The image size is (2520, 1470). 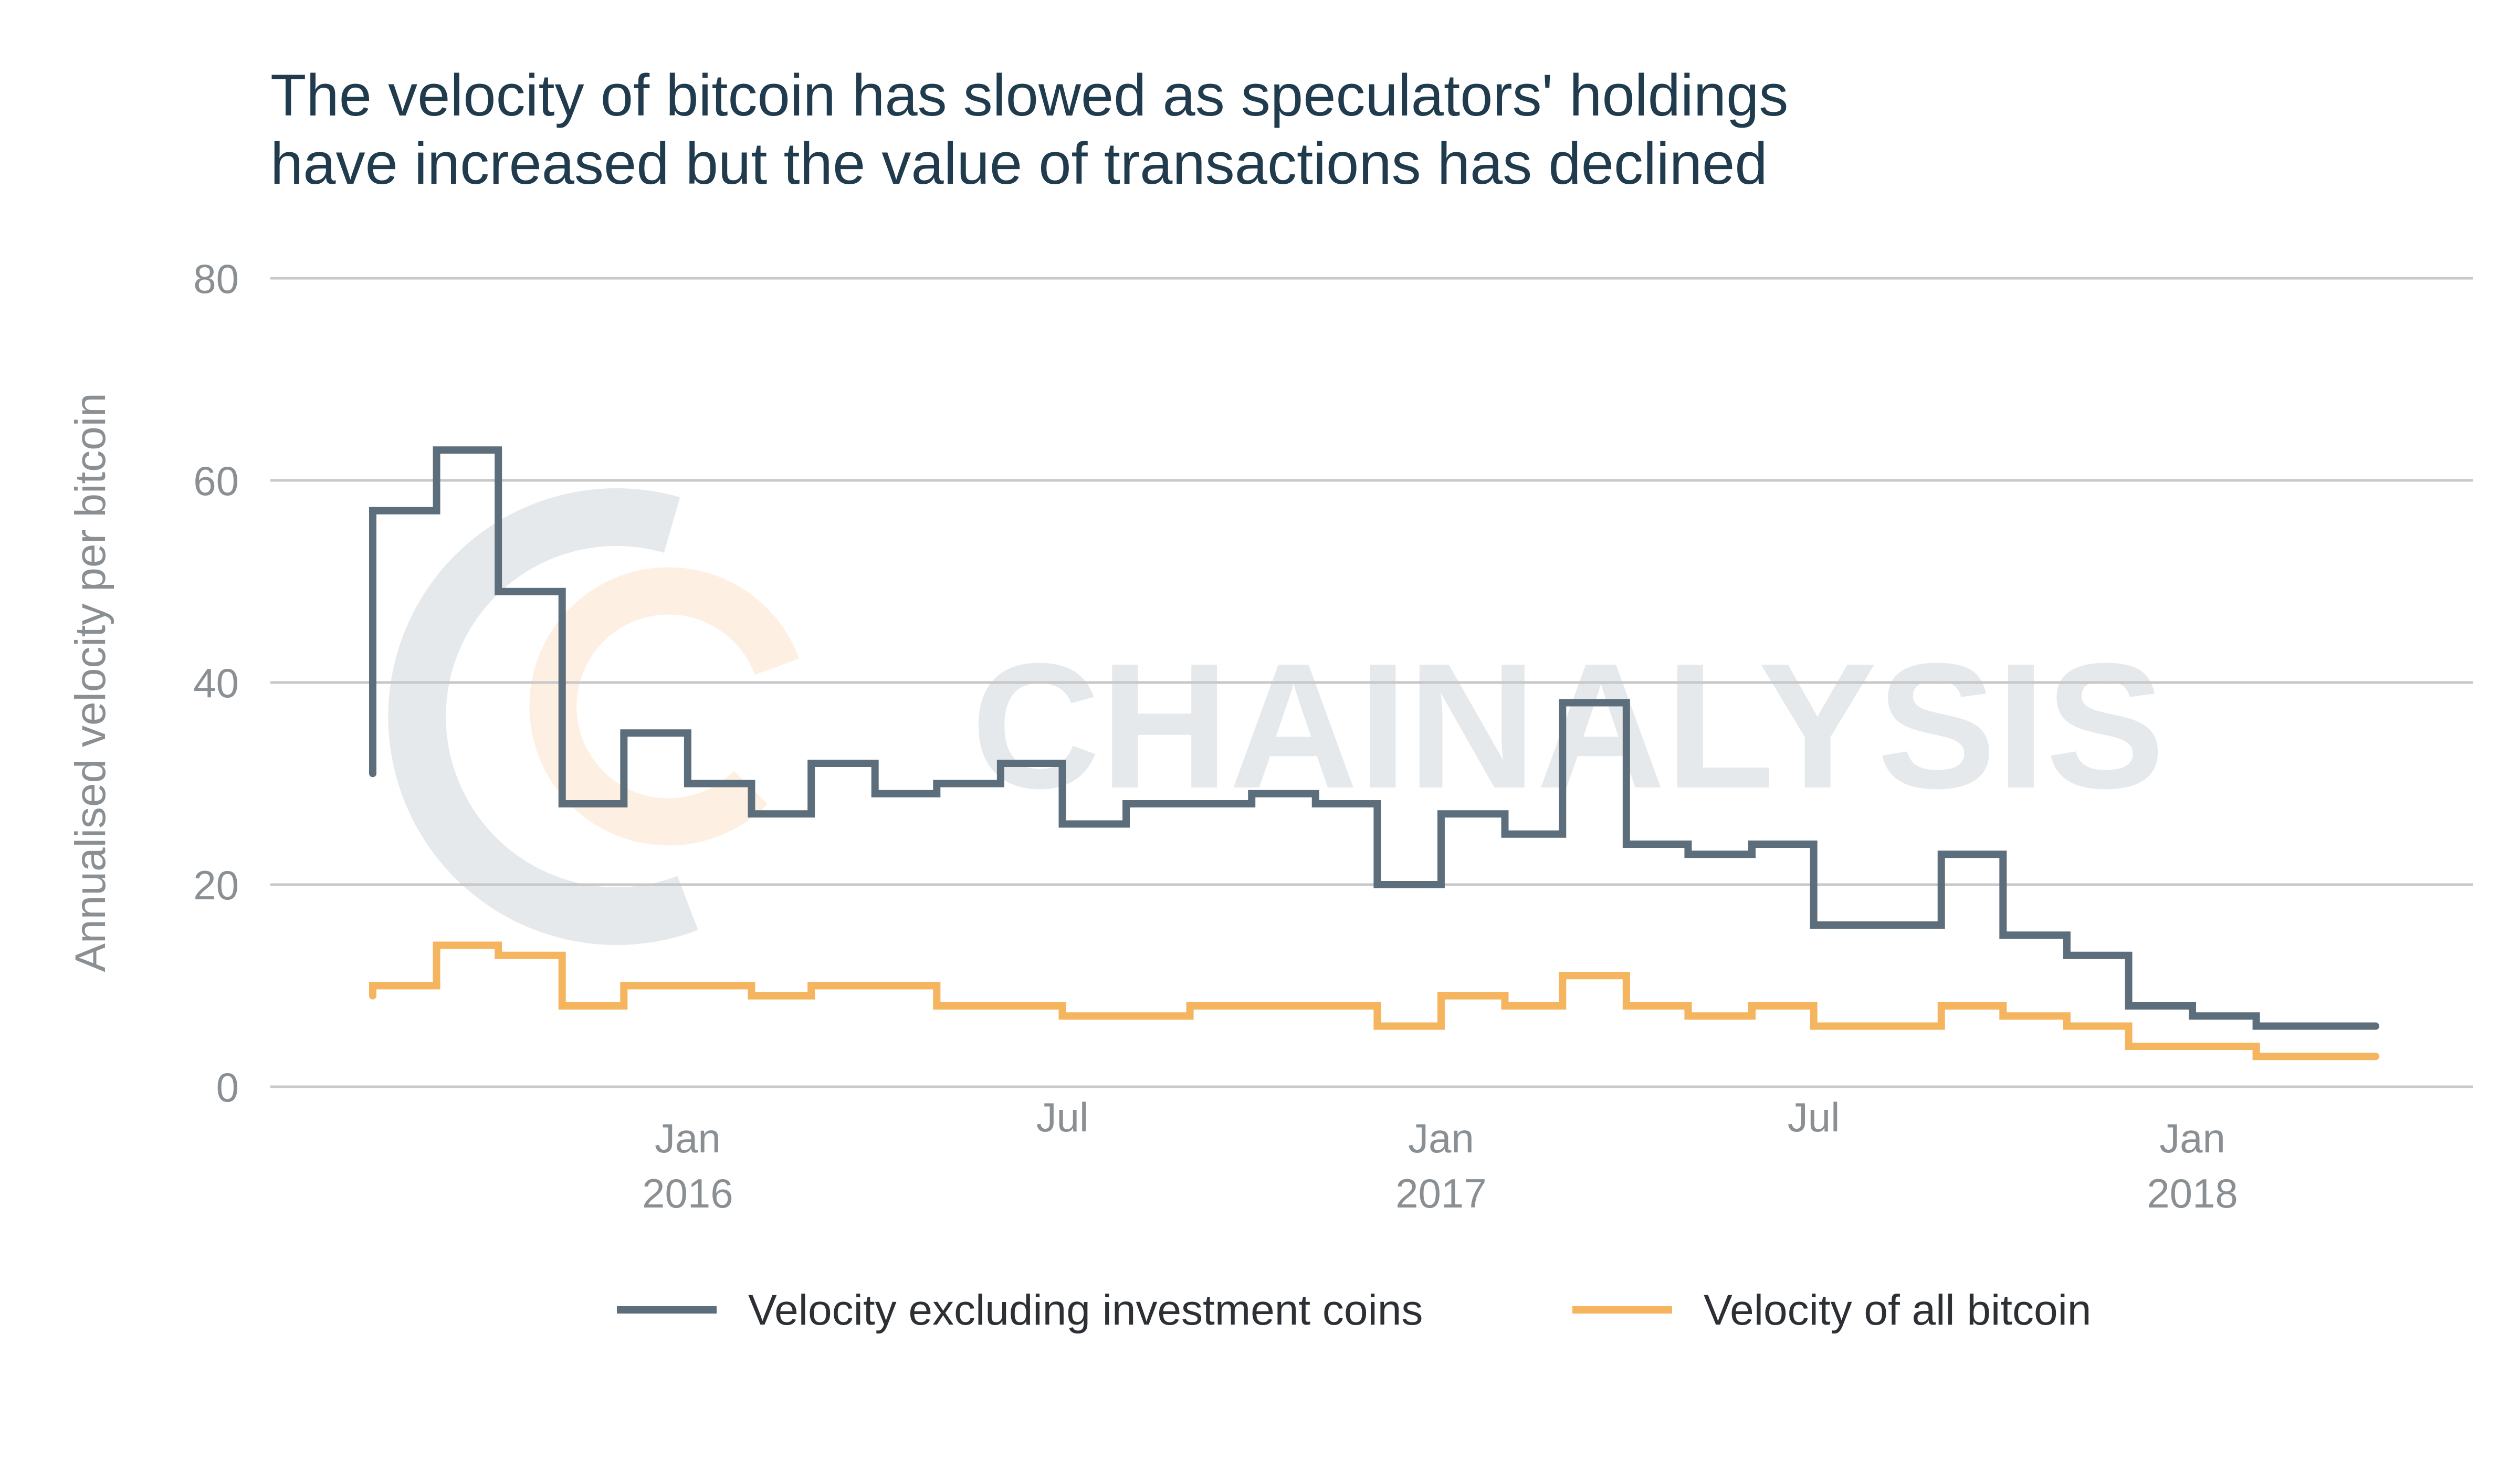 I want to click on x-tick-label-0: Jan, so click(x=688, y=1138).